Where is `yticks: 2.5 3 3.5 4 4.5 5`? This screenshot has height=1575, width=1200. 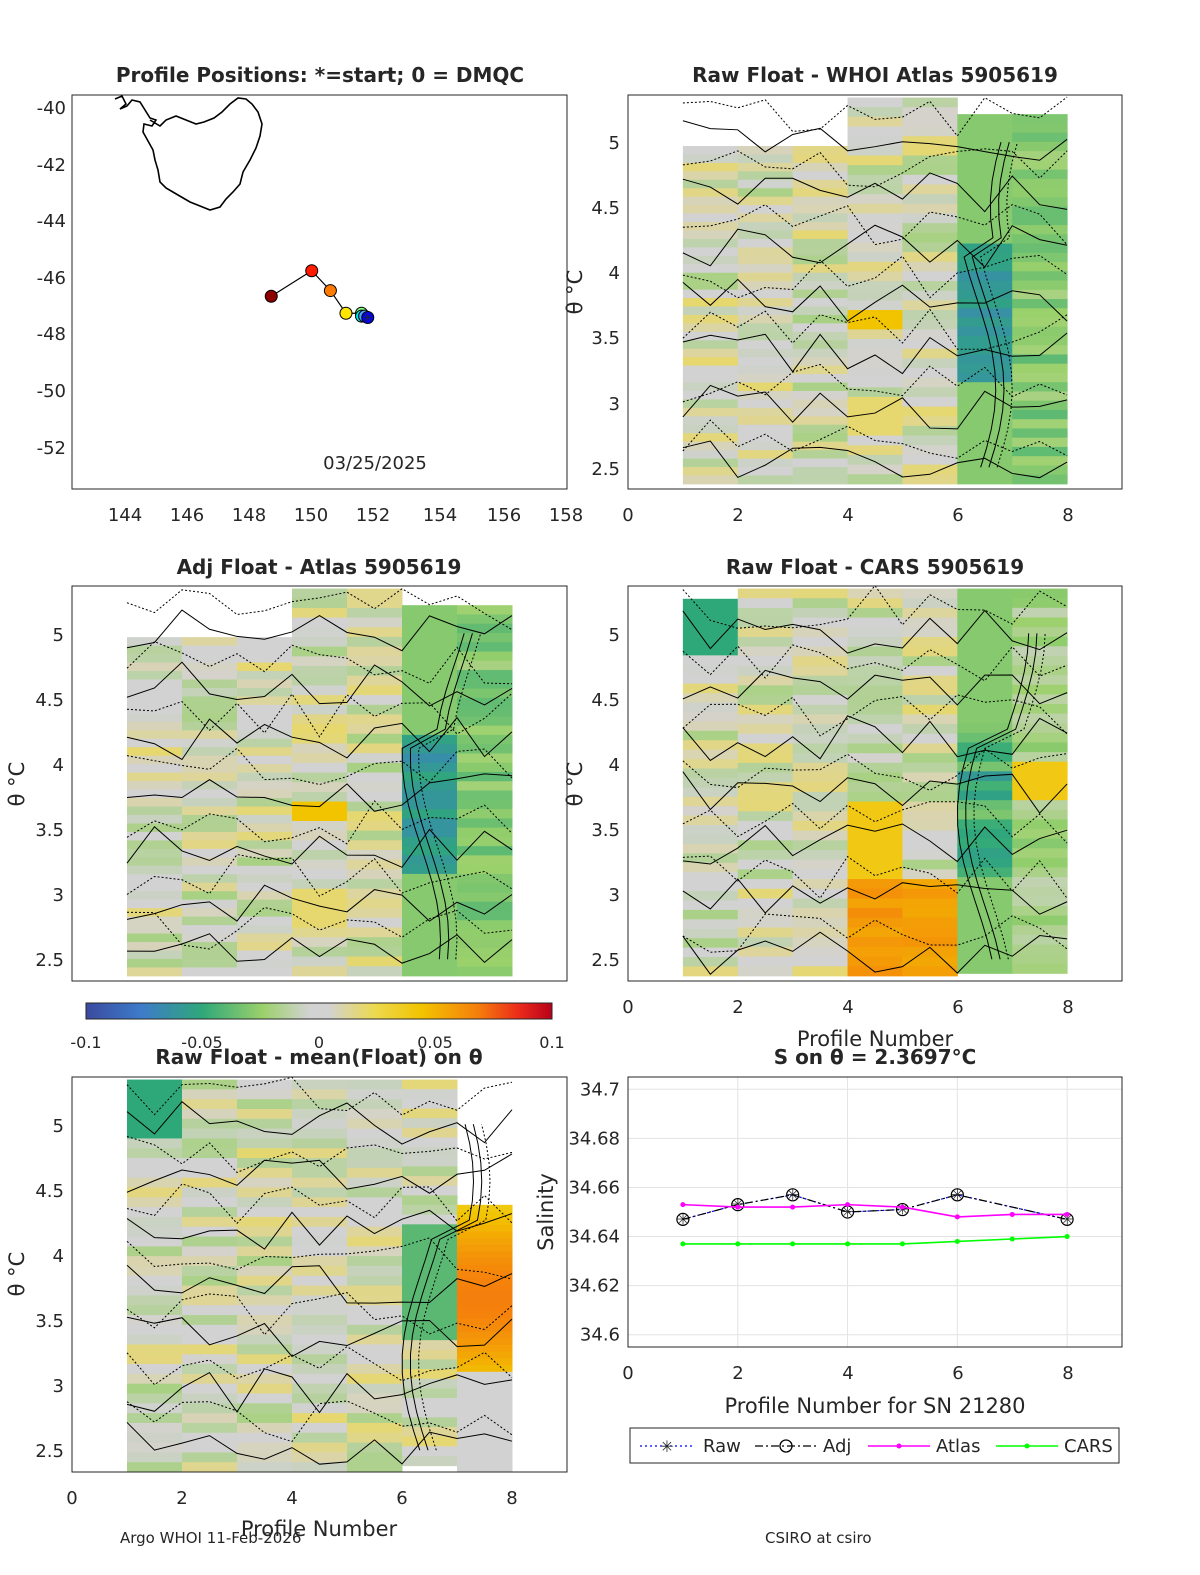 yticks: 2.5 3 3.5 4 4.5 5 is located at coordinates (605, 306).